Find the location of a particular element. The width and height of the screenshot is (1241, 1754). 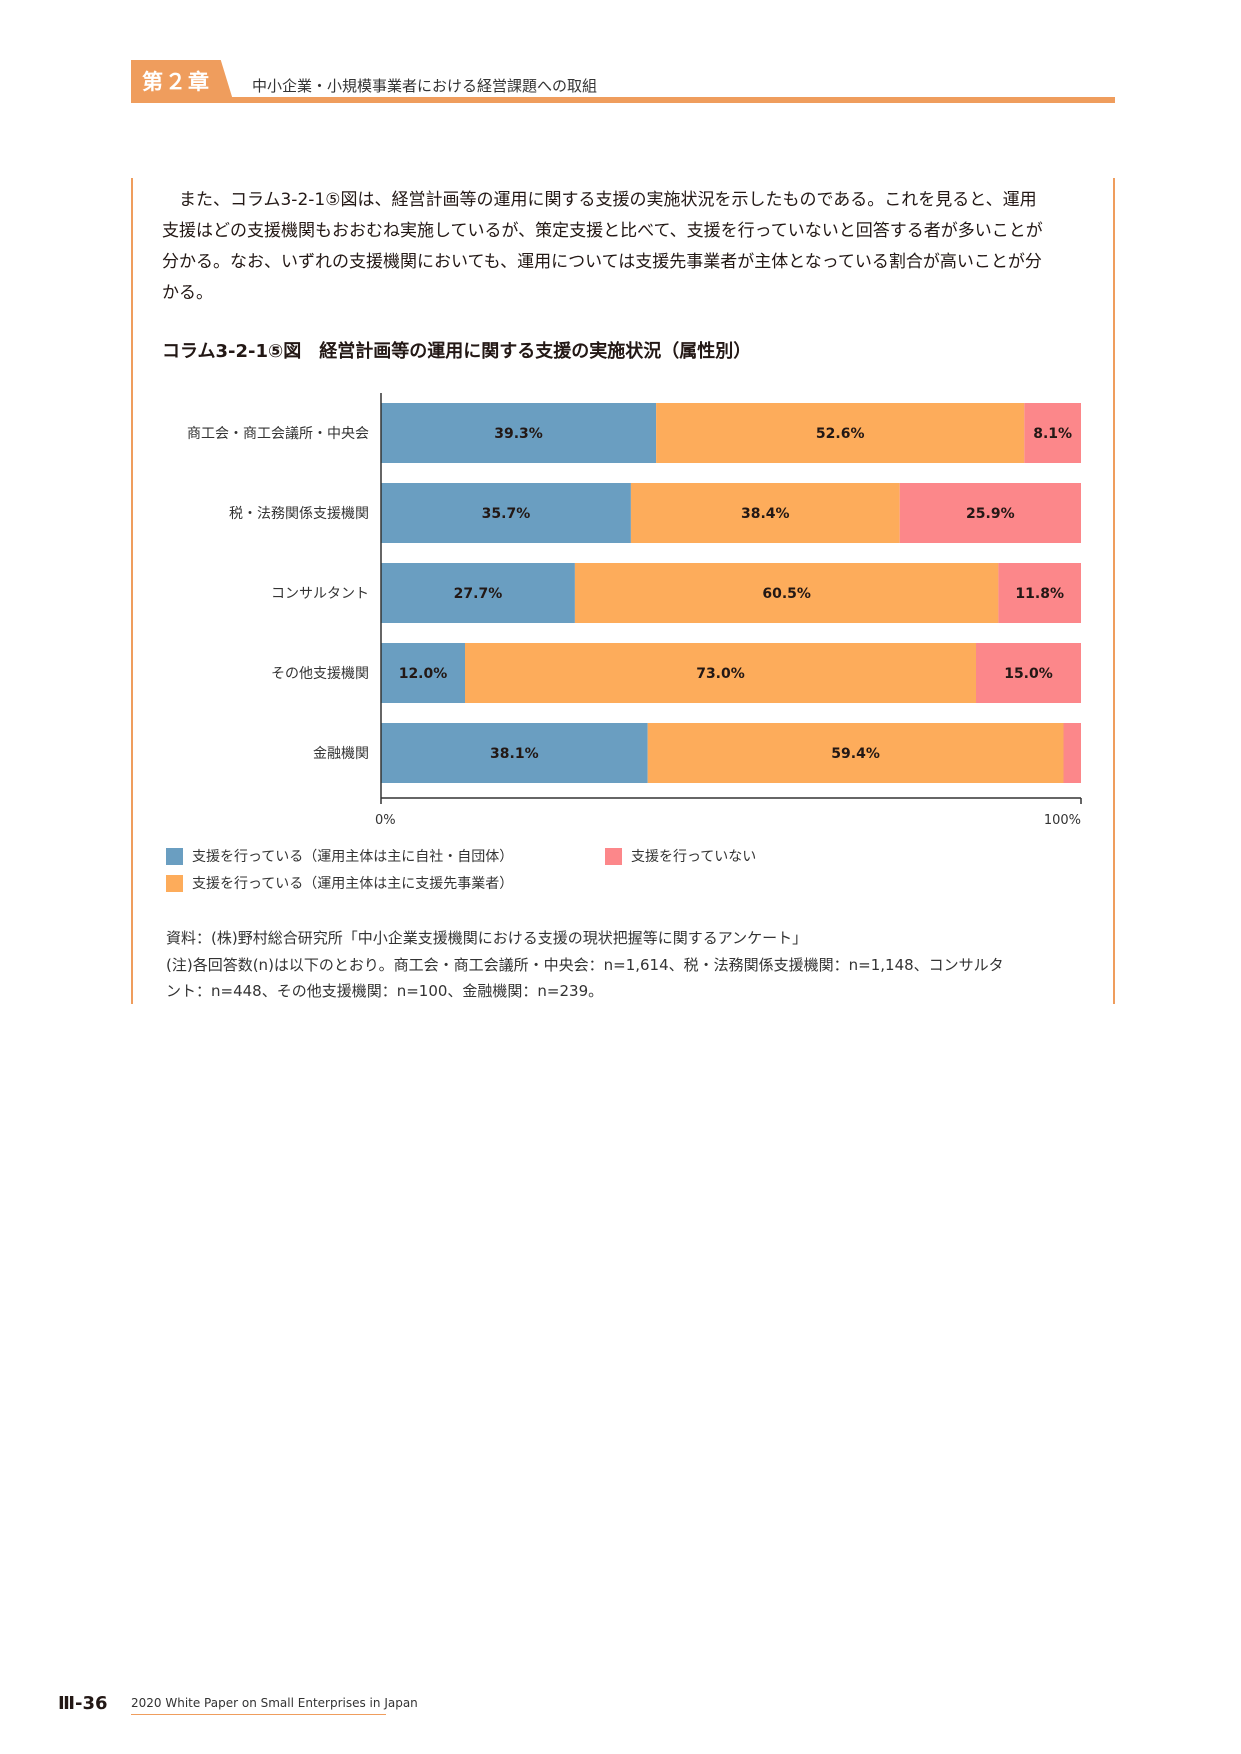

data-label: 27.7% is located at coordinates (478, 594).